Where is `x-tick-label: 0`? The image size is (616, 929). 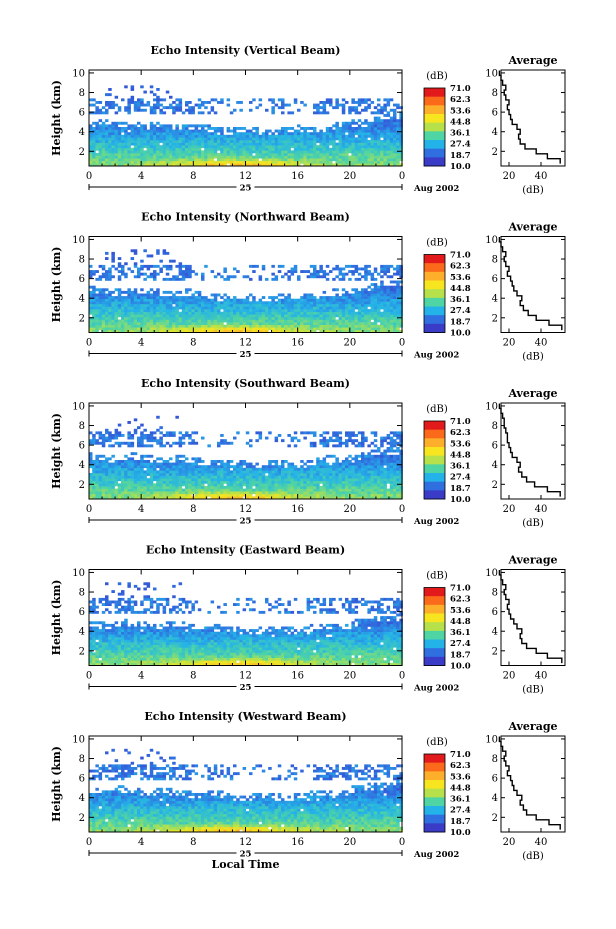
x-tick-label: 0 is located at coordinates (89, 176).